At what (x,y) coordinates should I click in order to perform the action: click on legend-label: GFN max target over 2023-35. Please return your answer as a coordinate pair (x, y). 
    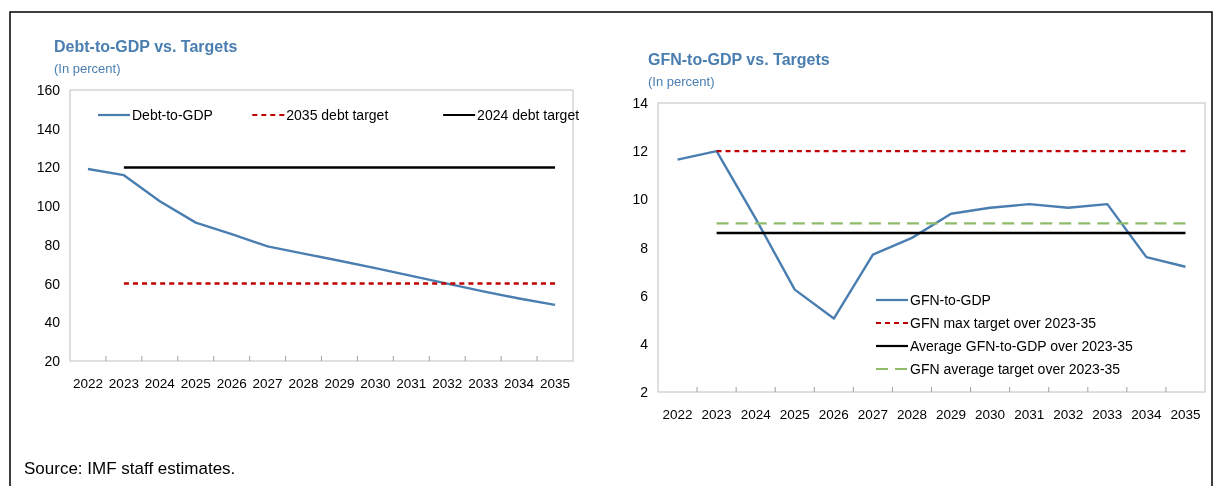
    Looking at the image, I should click on (1003, 323).